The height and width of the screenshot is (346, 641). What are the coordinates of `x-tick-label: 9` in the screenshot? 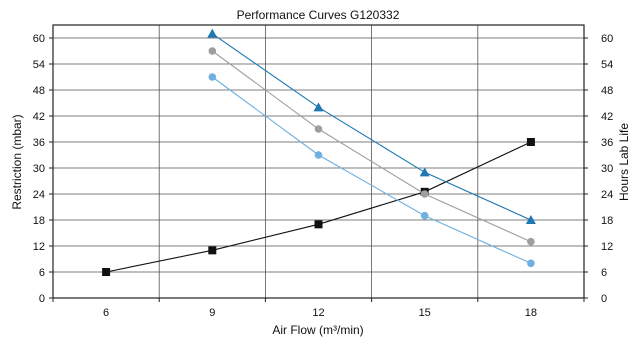 It's located at (212, 313).